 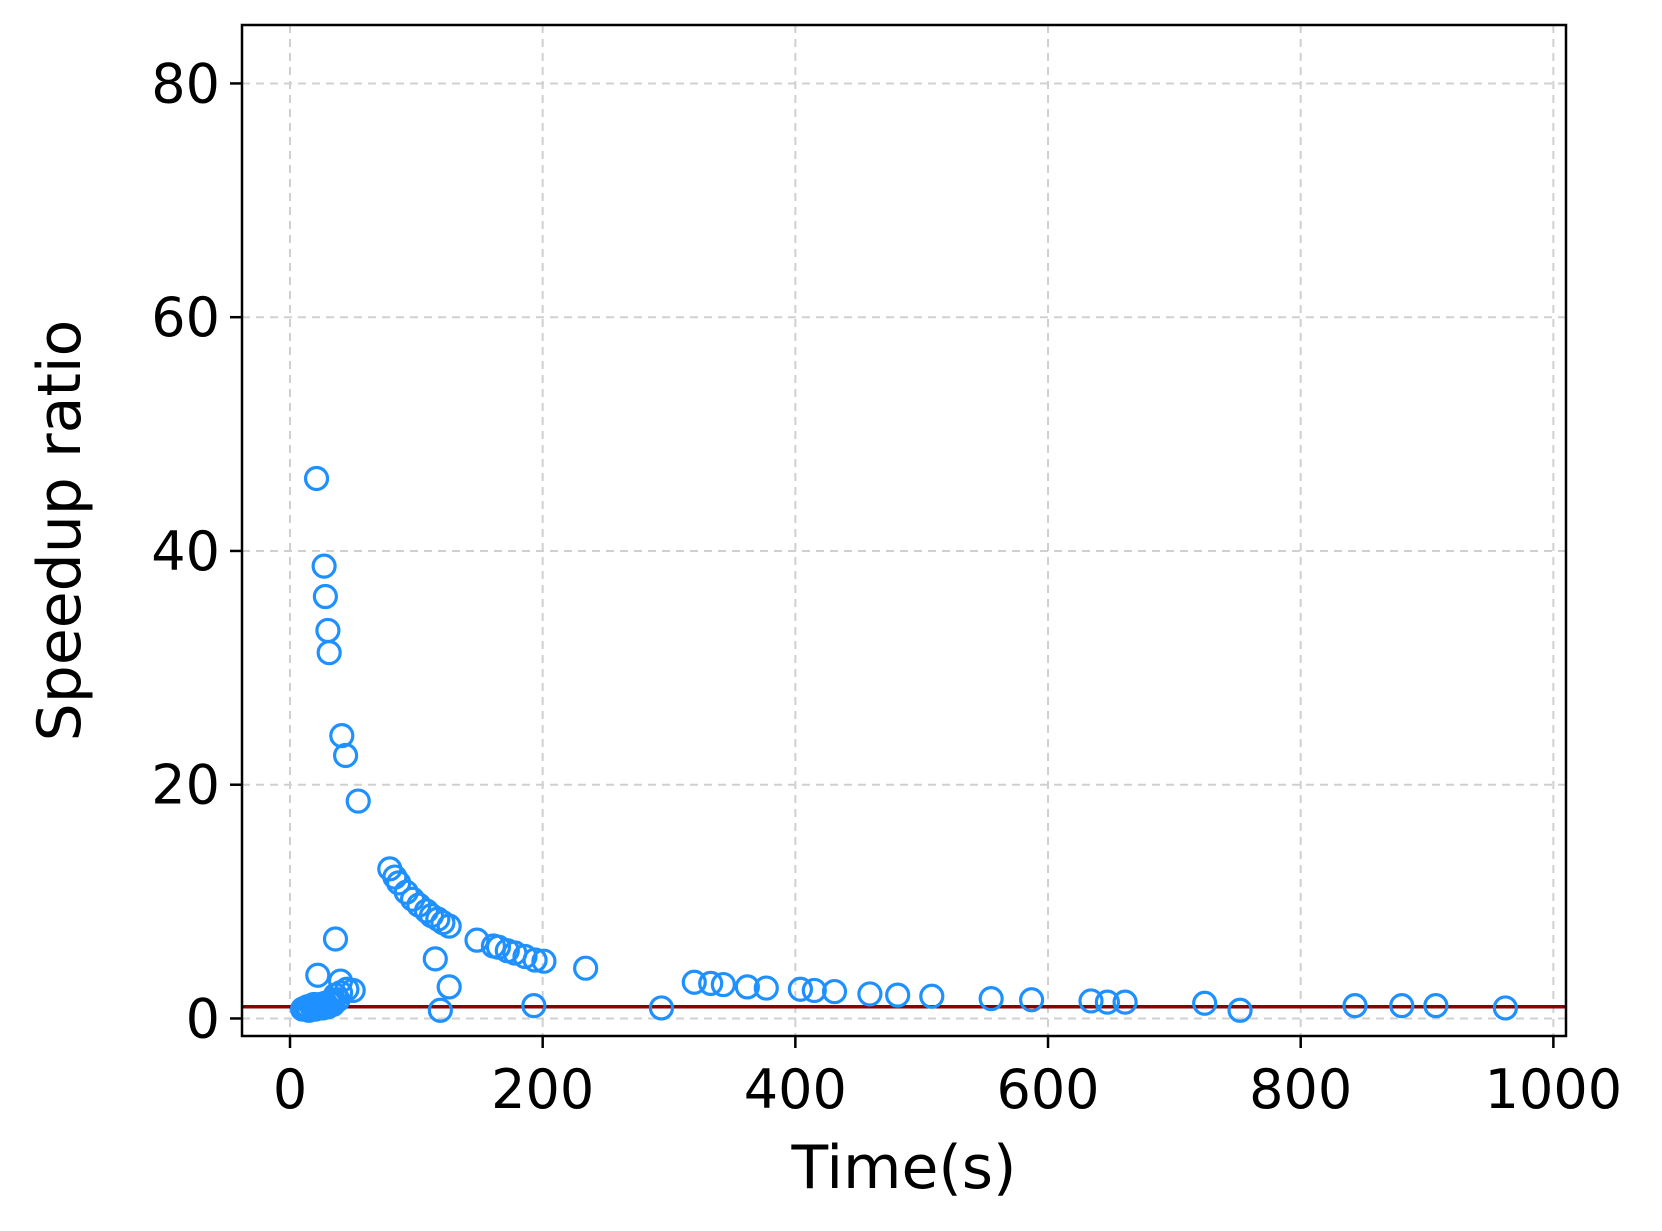 What do you see at coordinates (203, 1018) in the screenshot?
I see `y-tick-label: 0` at bounding box center [203, 1018].